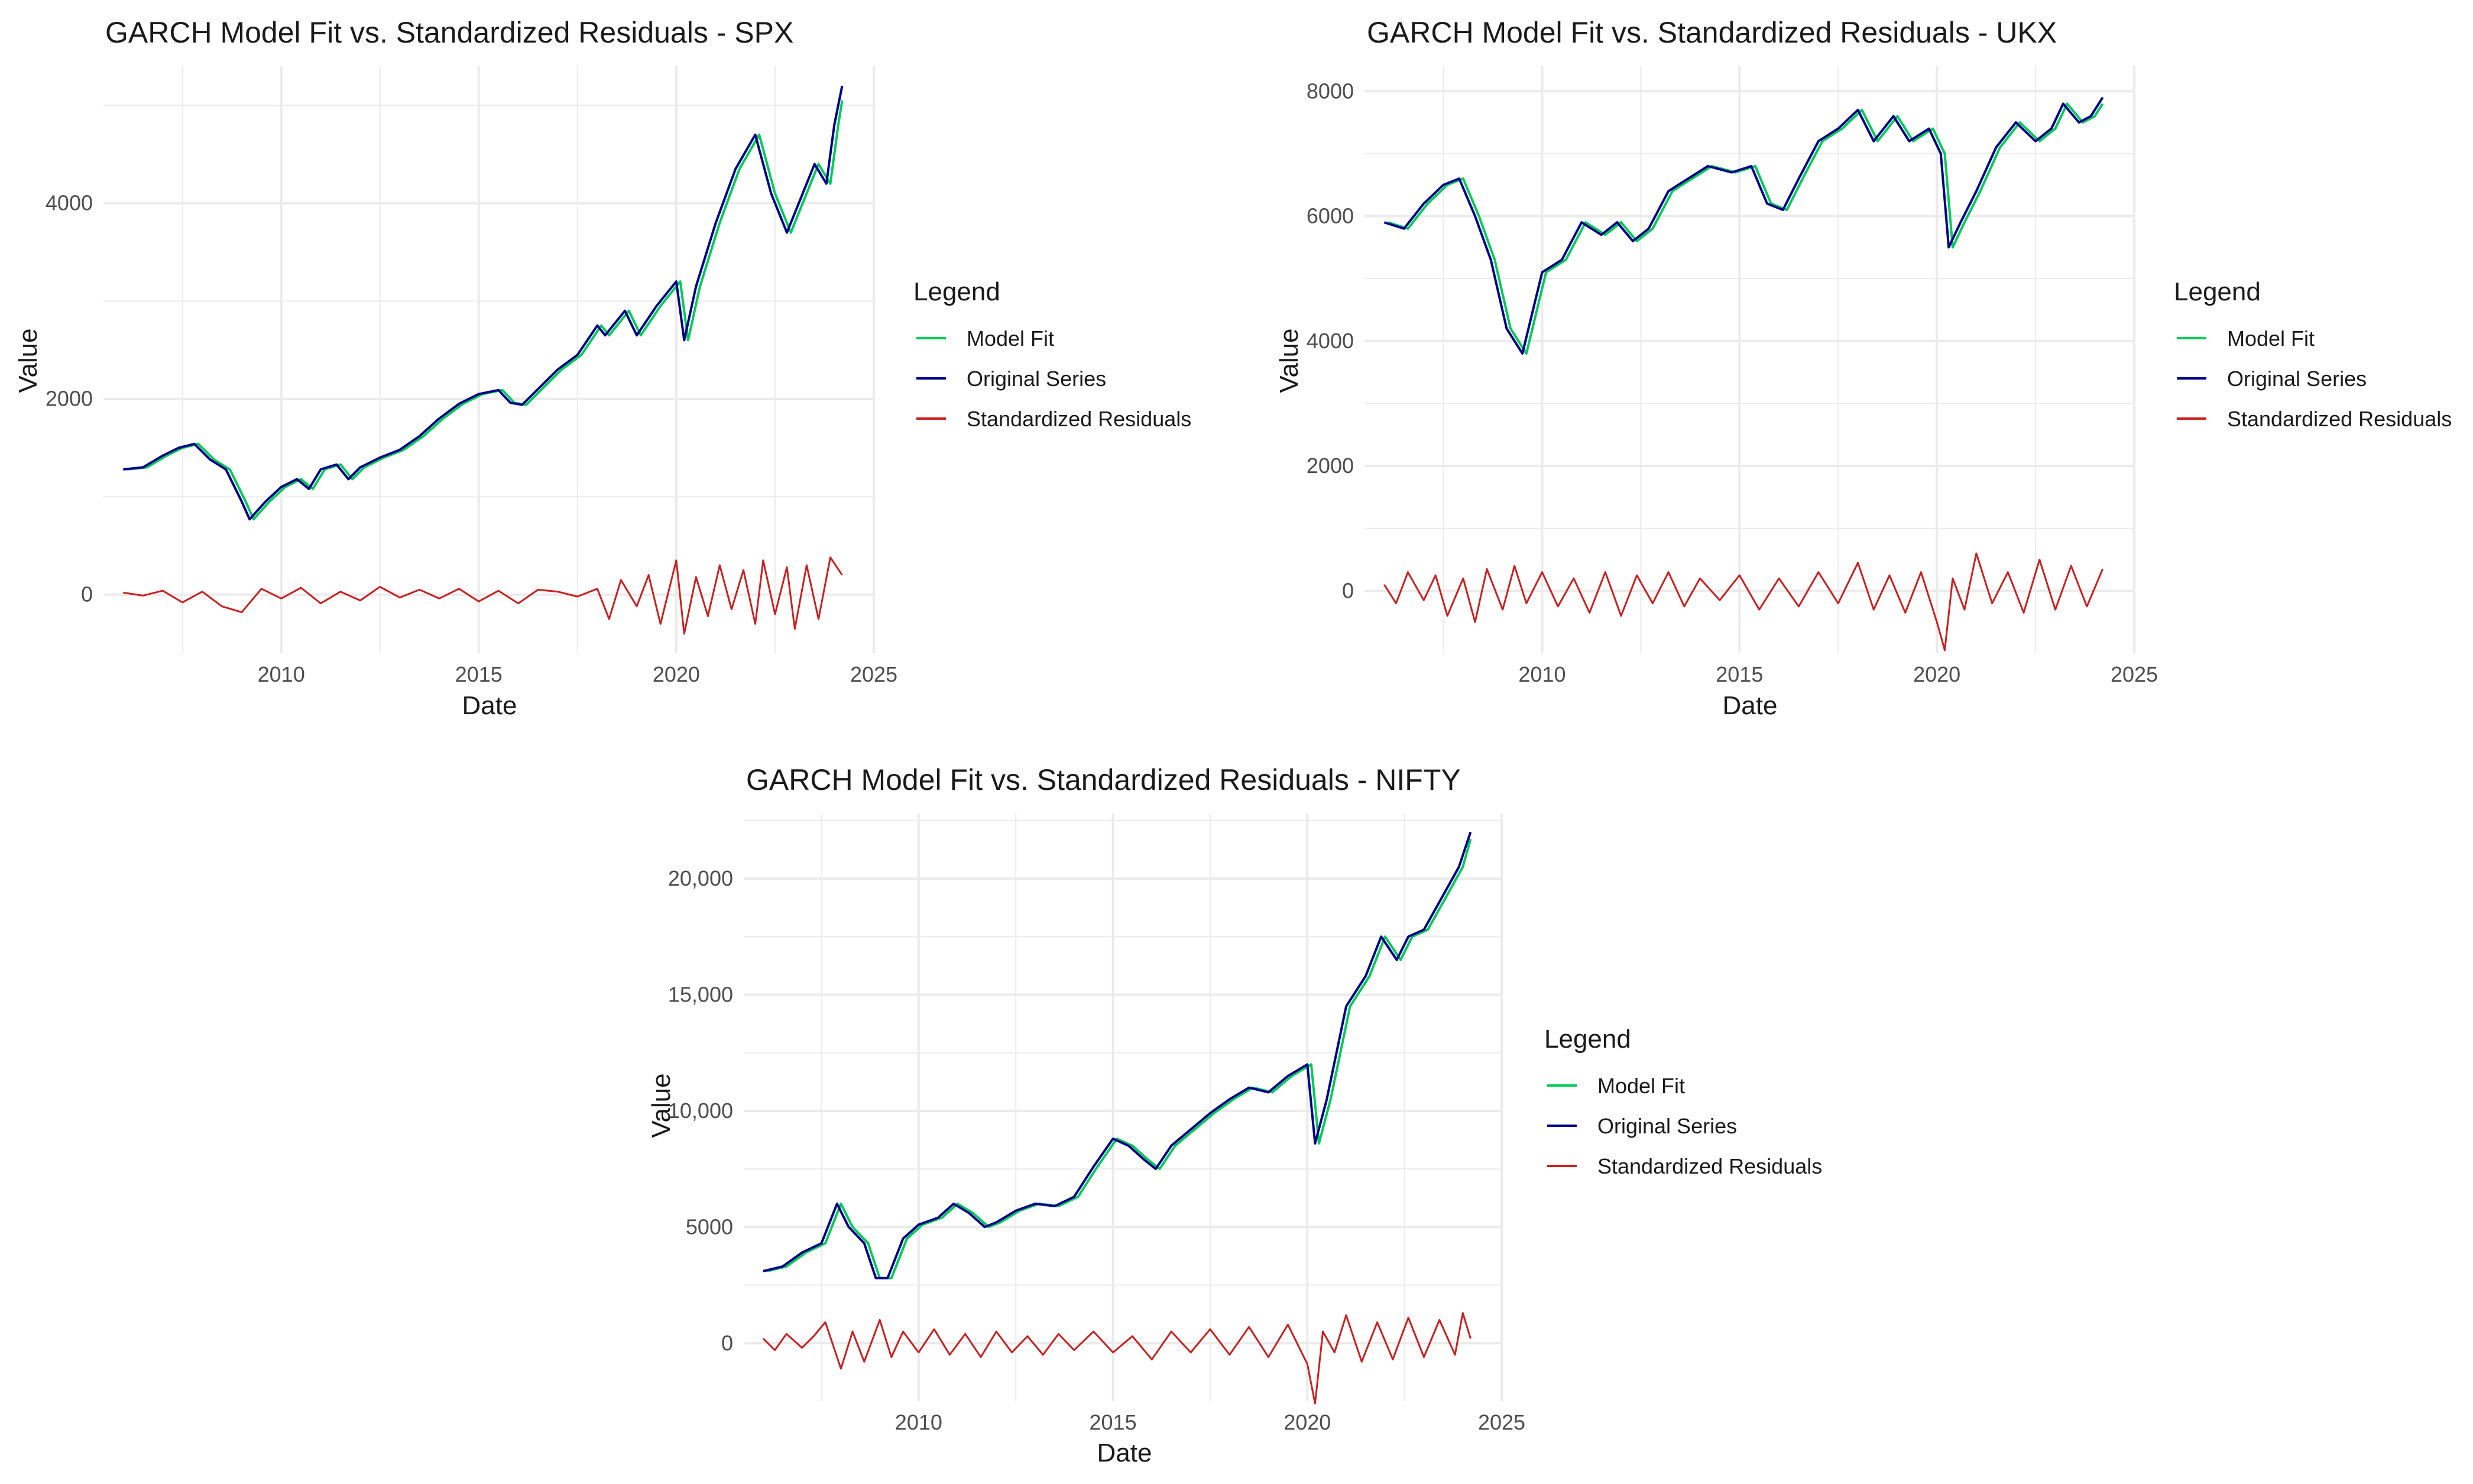 Image resolution: width=2473 pixels, height=1484 pixels. I want to click on y-tick-label: 5000, so click(709, 1226).